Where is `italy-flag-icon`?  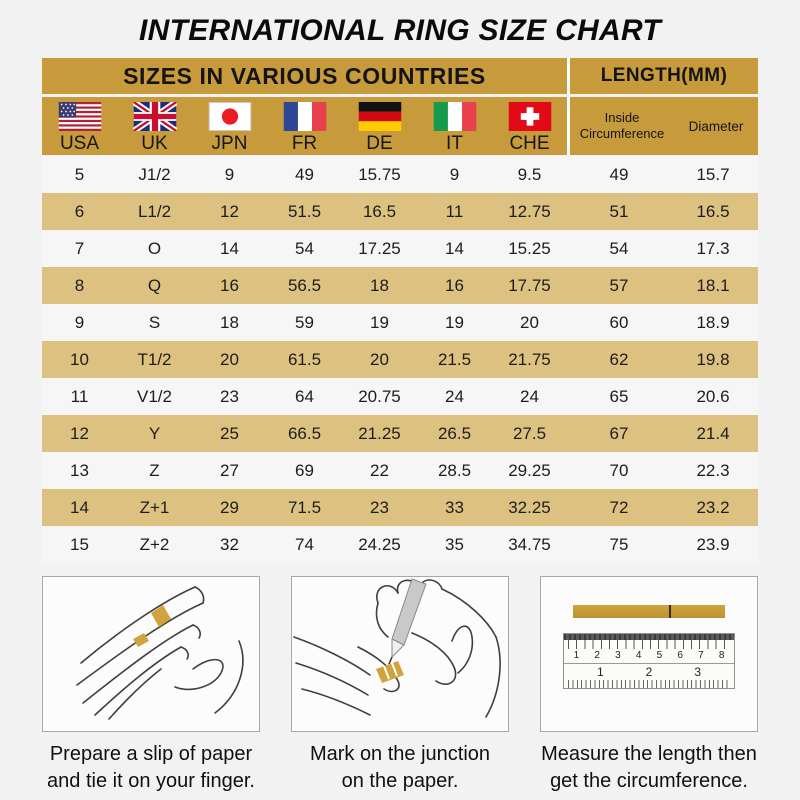 italy-flag-icon is located at coordinates (454, 116).